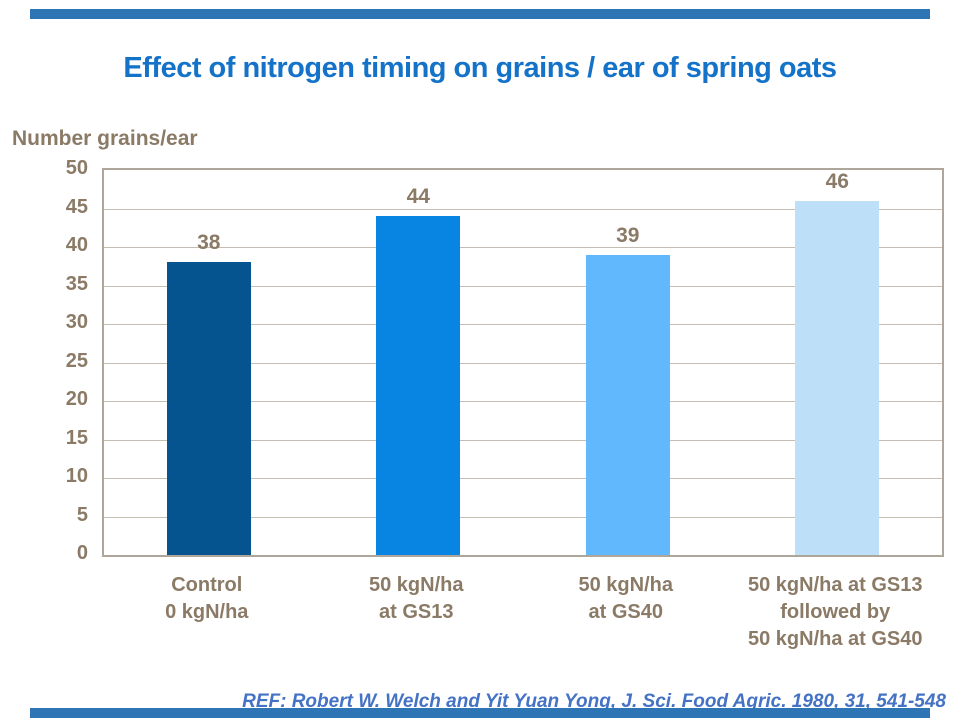  I want to click on bar-value-label: 39, so click(628, 235).